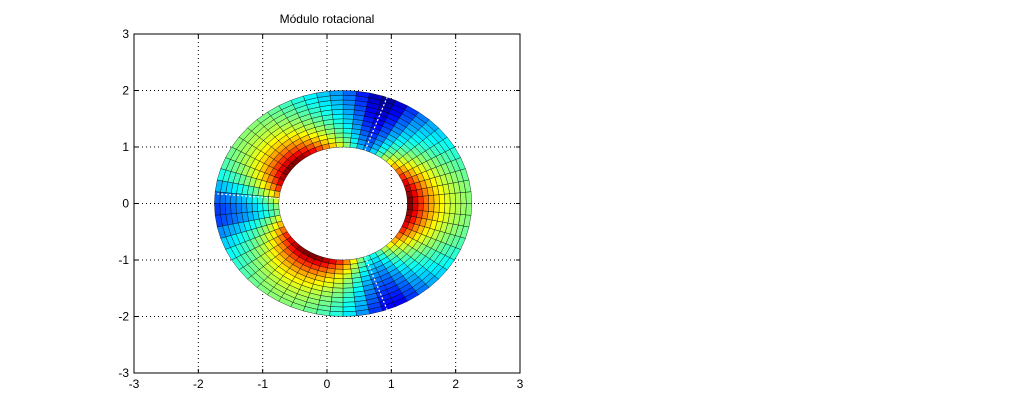 The width and height of the screenshot is (1022, 418). I want to click on x-tick-label: 0, so click(327, 384).